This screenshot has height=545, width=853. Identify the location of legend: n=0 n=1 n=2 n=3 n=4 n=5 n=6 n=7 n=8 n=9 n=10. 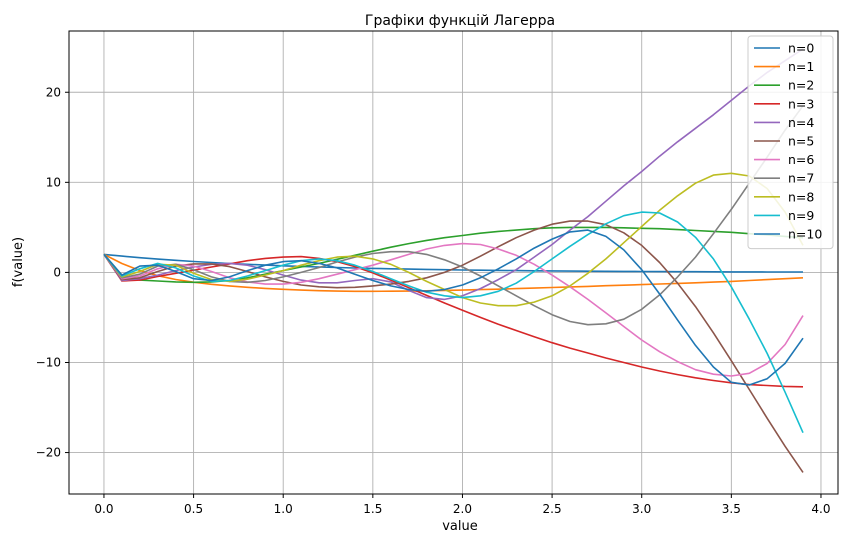
(790, 142).